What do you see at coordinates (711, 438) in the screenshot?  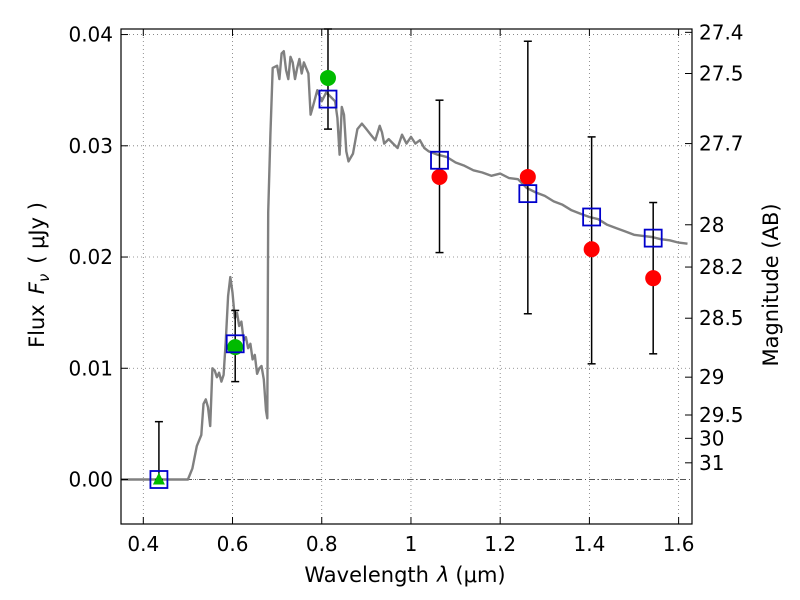 I see `magnitude-tick-label: 30` at bounding box center [711, 438].